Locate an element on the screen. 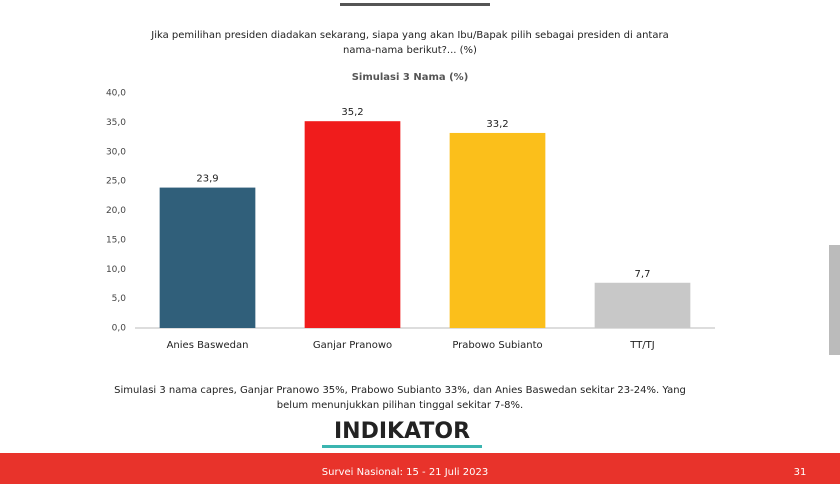  y-tick-label: 40,0 is located at coordinates (116, 94).